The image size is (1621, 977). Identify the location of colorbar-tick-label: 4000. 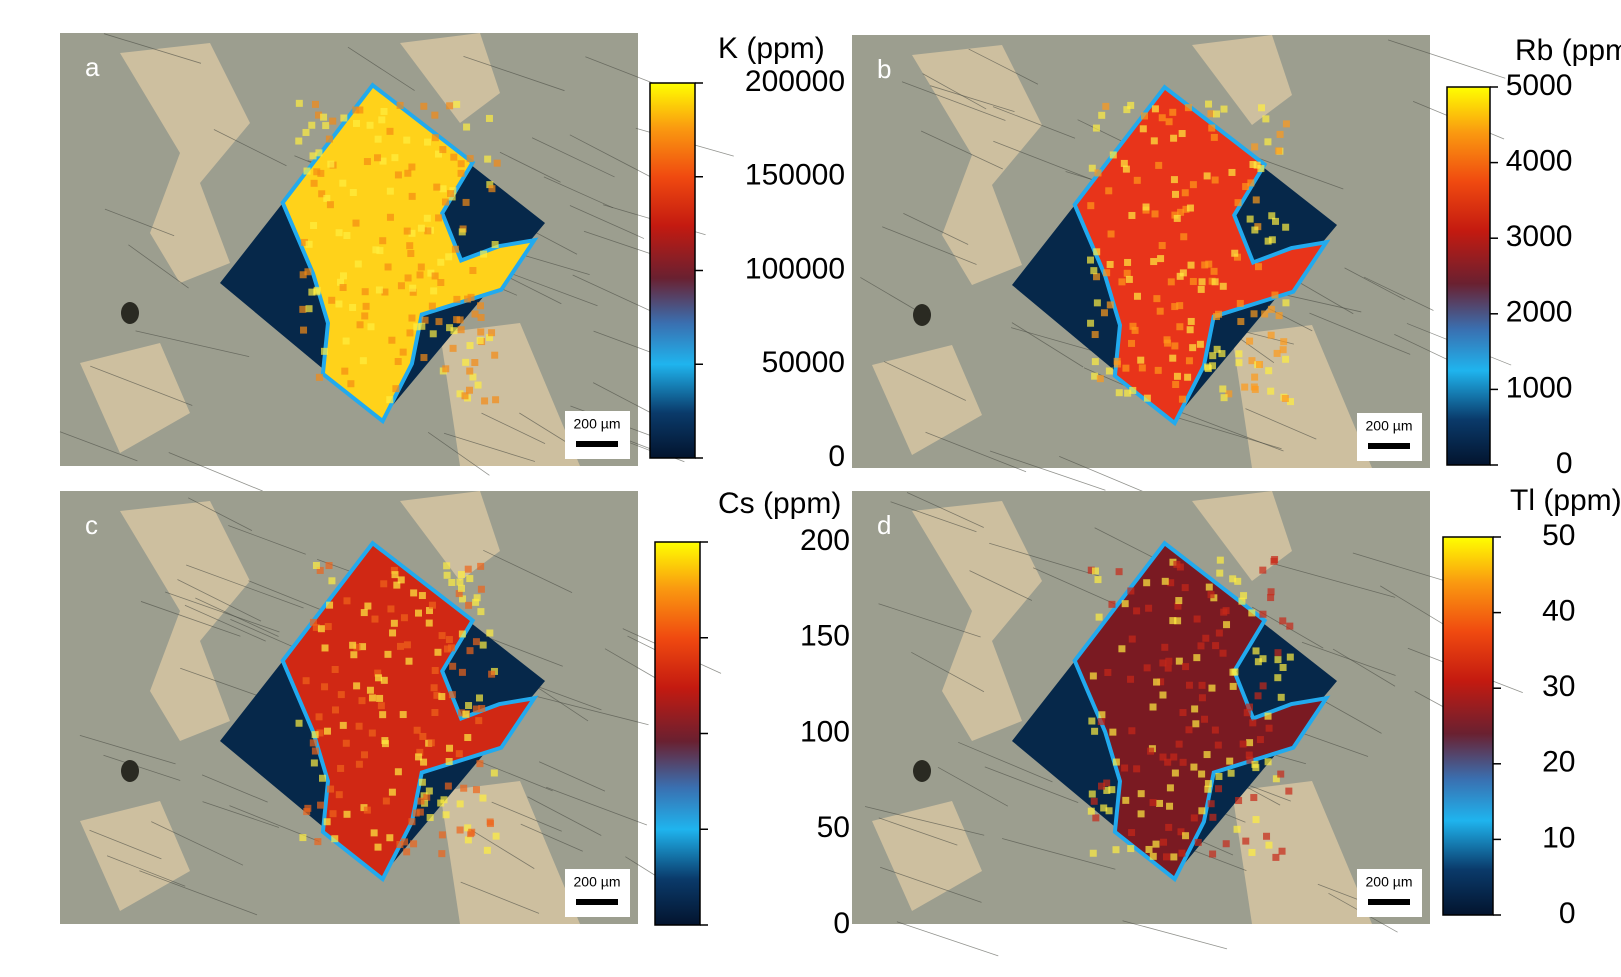
(1539, 161).